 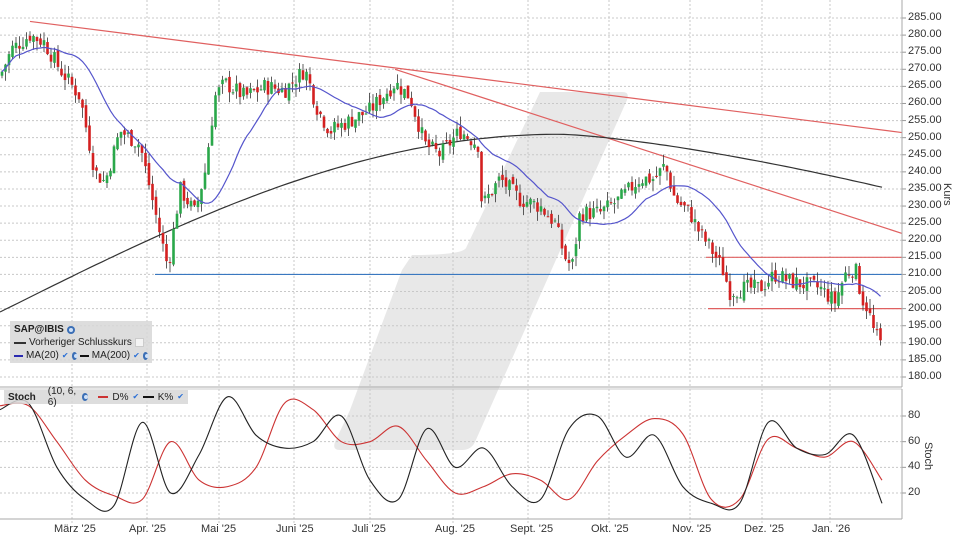 What do you see at coordinates (692, 529) in the screenshot?
I see `month-tick: Nov. '25` at bounding box center [692, 529].